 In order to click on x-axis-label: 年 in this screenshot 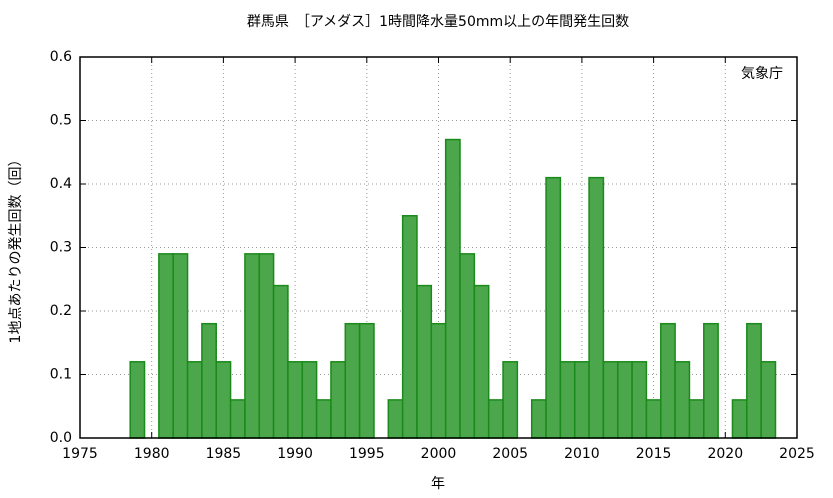, I will do `click(438, 484)`.